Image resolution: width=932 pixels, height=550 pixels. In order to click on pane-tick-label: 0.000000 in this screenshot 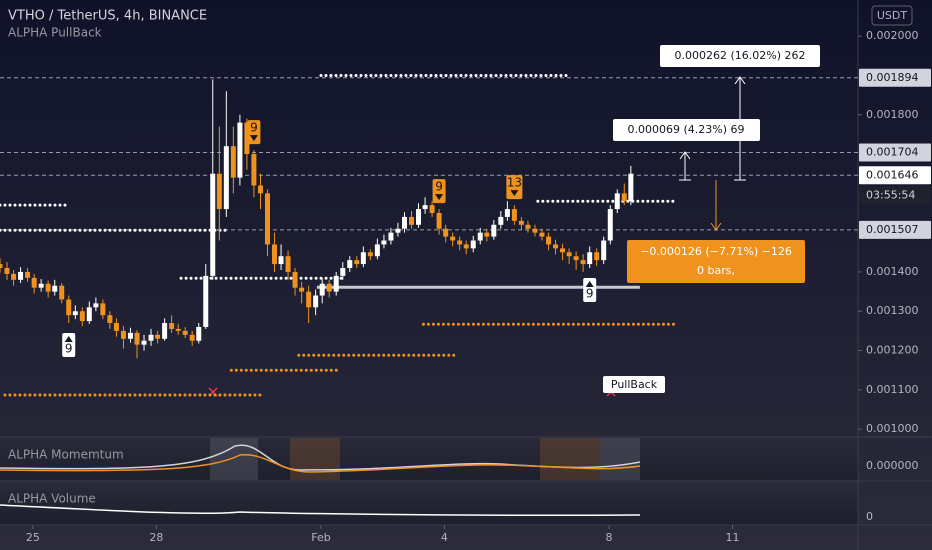, I will do `click(892, 465)`.